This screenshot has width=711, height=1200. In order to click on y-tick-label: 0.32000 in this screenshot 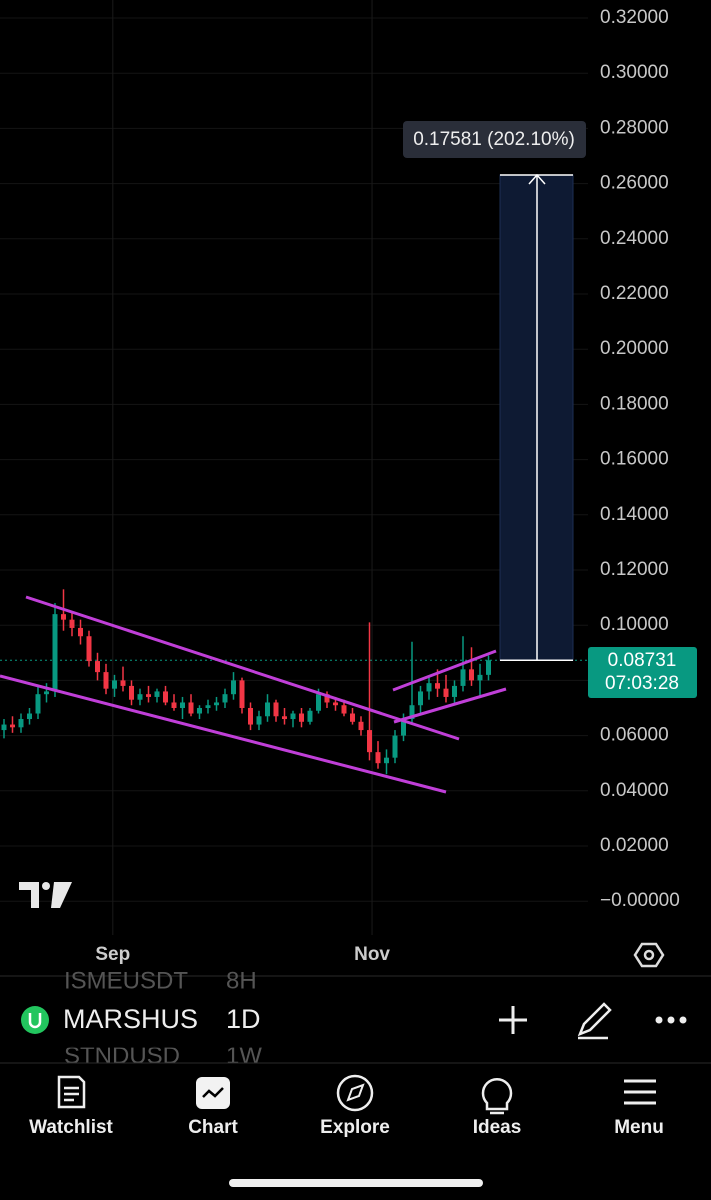, I will do `click(634, 17)`.